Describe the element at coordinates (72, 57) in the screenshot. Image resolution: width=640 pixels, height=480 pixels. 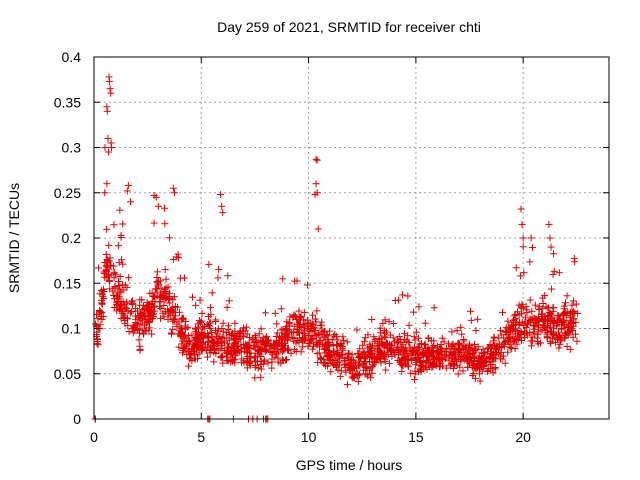
I see `y-tick-label: 0.4` at that location.